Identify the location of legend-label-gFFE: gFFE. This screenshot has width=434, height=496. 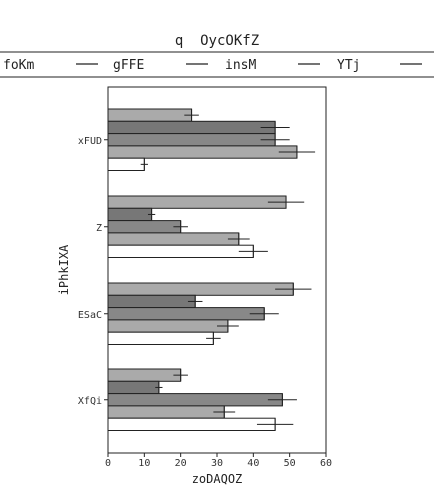
(128, 65).